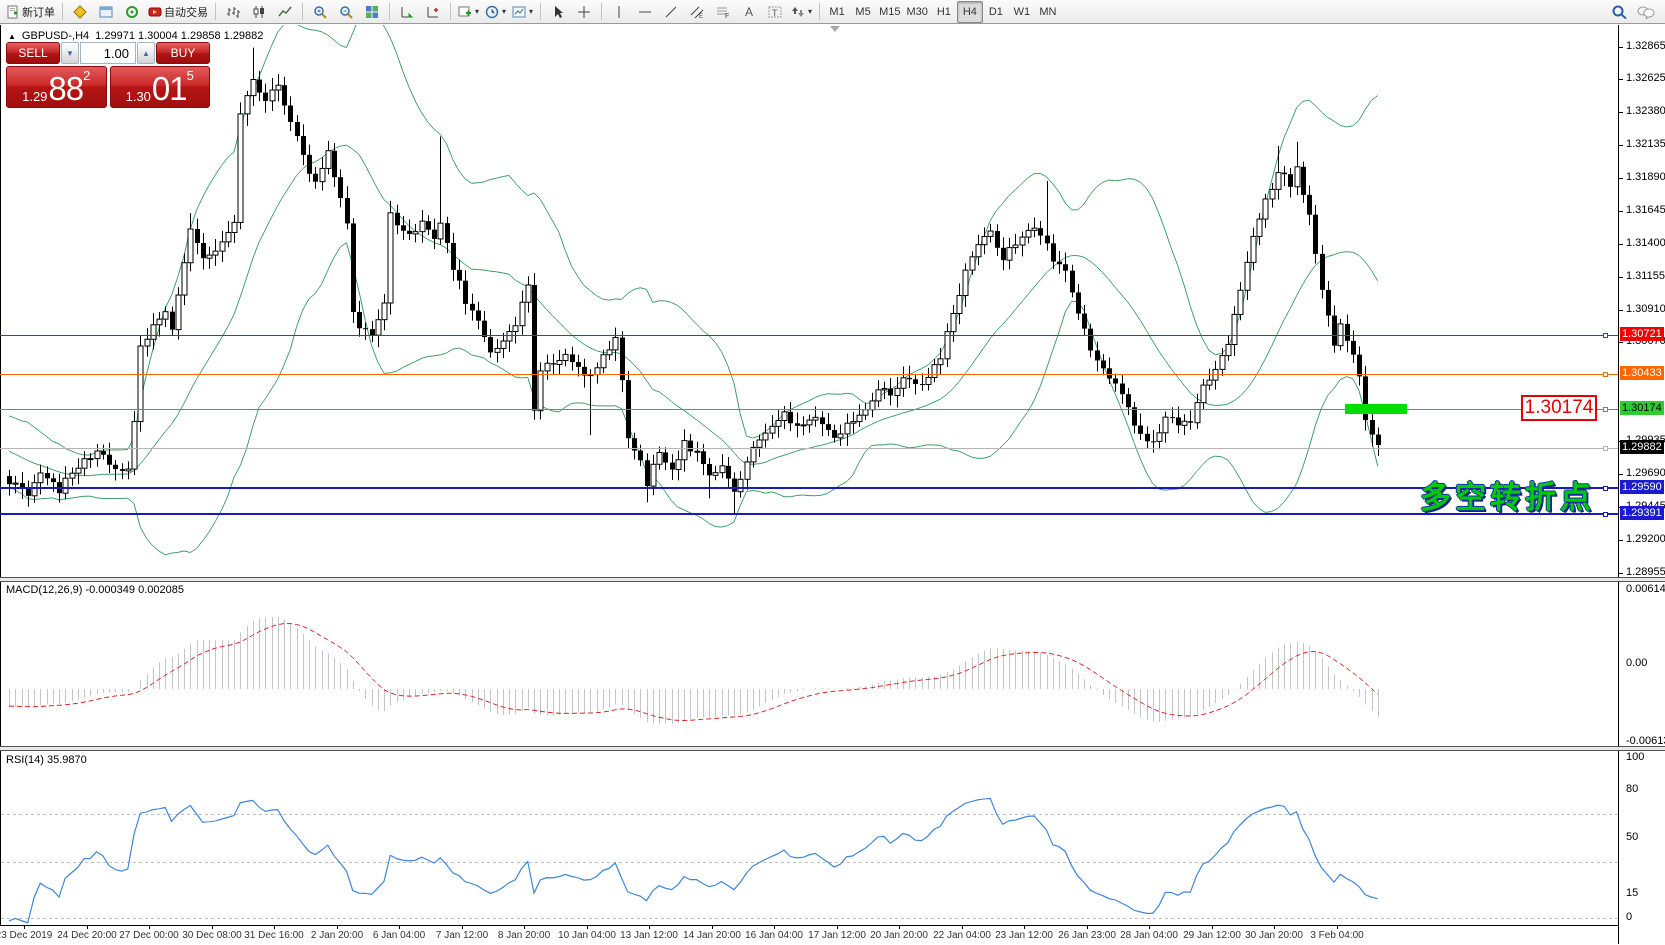 This screenshot has height=945, width=1665. Describe the element at coordinates (169, 88) in the screenshot. I see `buy-price-big: 01` at that location.